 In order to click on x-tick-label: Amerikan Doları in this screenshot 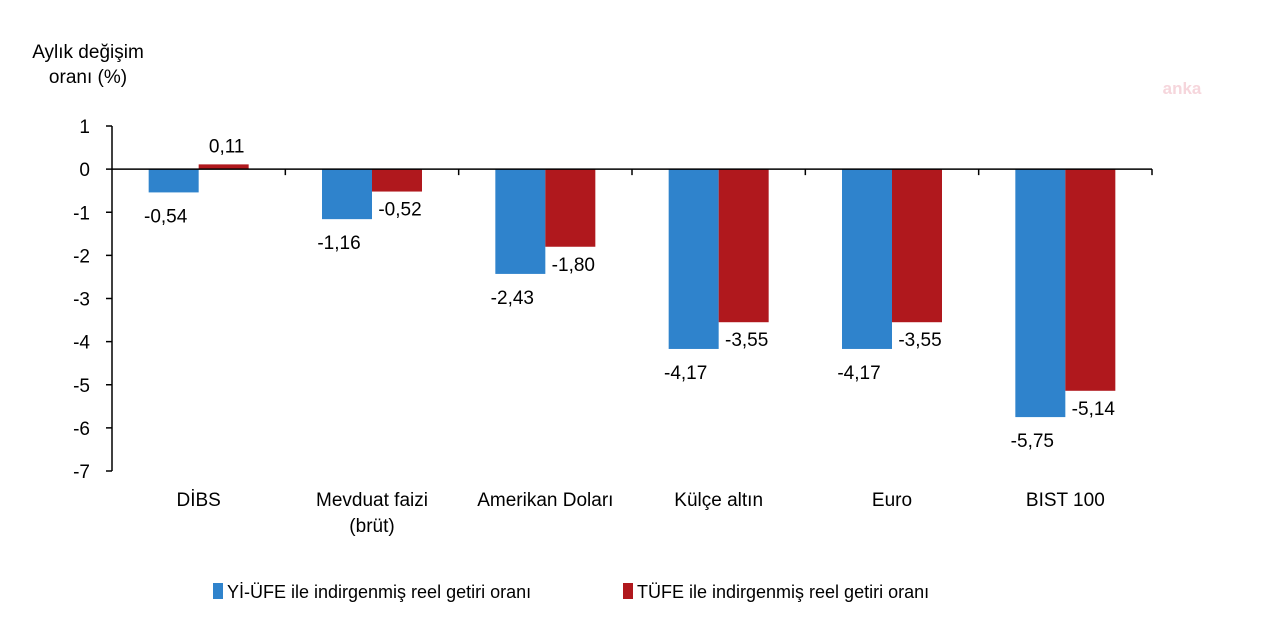, I will do `click(545, 500)`.